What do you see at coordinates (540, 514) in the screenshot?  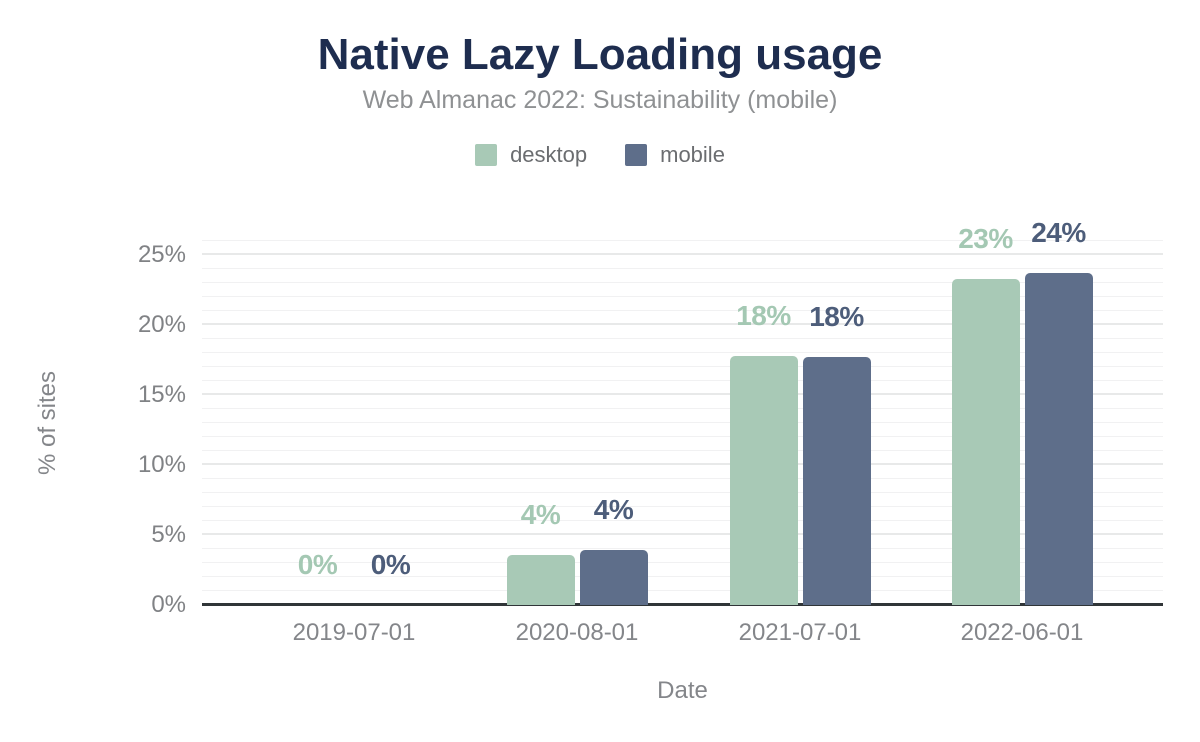 I see `bar-value-label-desktop-2020-08-01: 4%` at bounding box center [540, 514].